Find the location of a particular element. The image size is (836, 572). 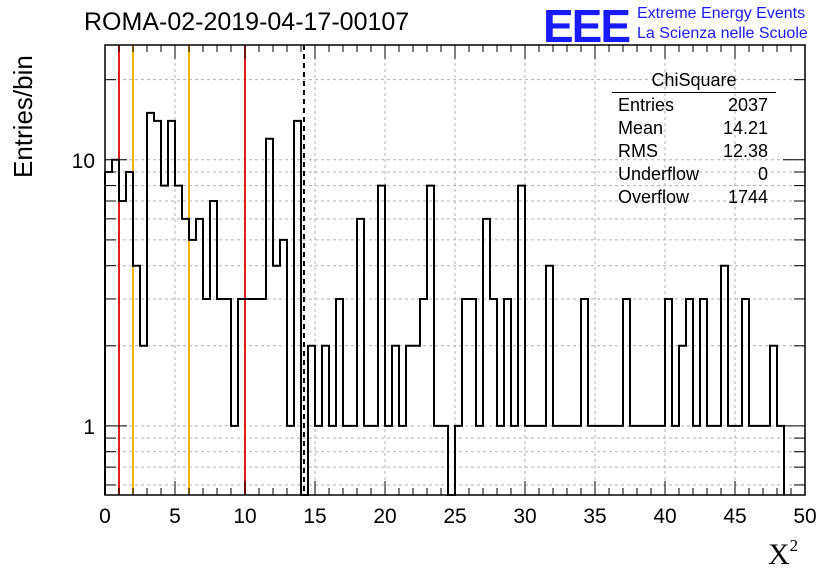

x-axis-label-base: X is located at coordinates (779, 554).